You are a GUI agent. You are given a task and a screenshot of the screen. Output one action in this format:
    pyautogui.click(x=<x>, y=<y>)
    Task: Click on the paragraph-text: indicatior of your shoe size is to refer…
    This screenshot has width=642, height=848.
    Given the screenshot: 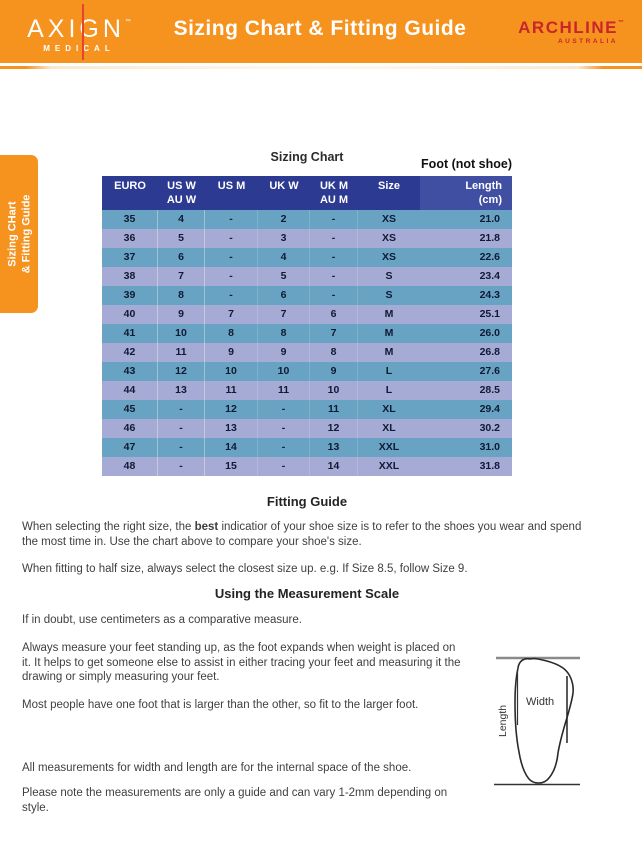 What is the action you would take?
    pyautogui.click(x=302, y=534)
    